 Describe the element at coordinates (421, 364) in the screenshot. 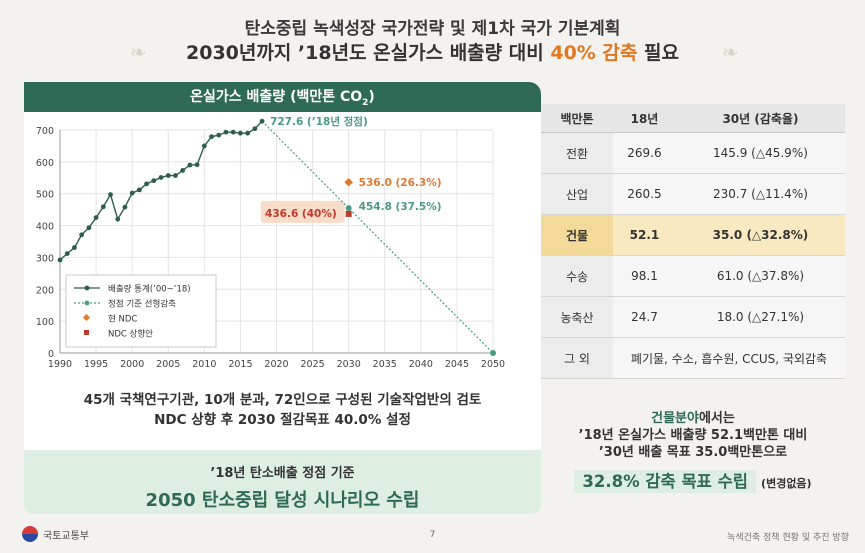

I see `x-tick-label: 2040` at that location.